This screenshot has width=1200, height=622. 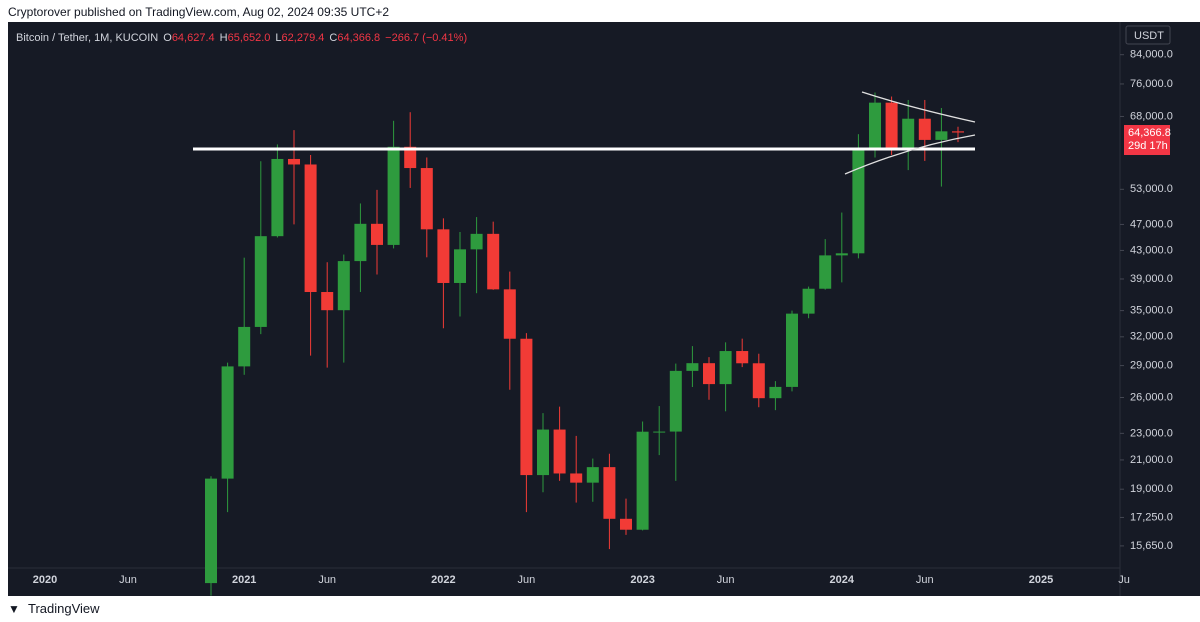 What do you see at coordinates (443, 580) in the screenshot?
I see `x-tick-label: 2022` at bounding box center [443, 580].